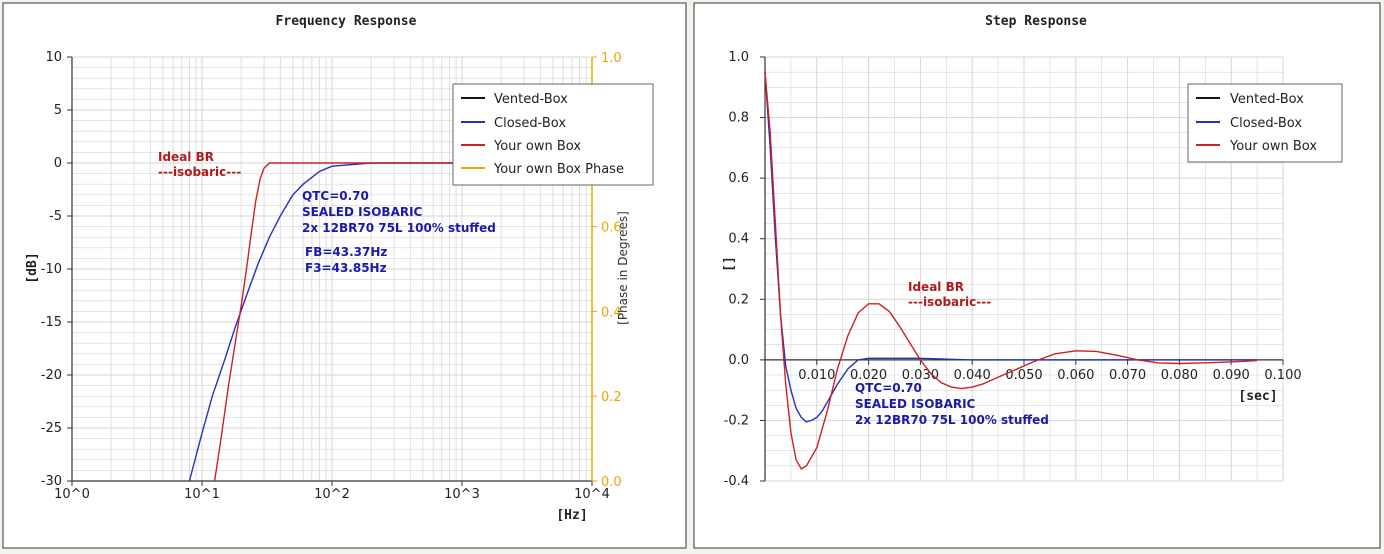 Image resolution: width=1384 pixels, height=554 pixels. I want to click on annotation-f3: F3=43.85Hz, so click(346, 268).